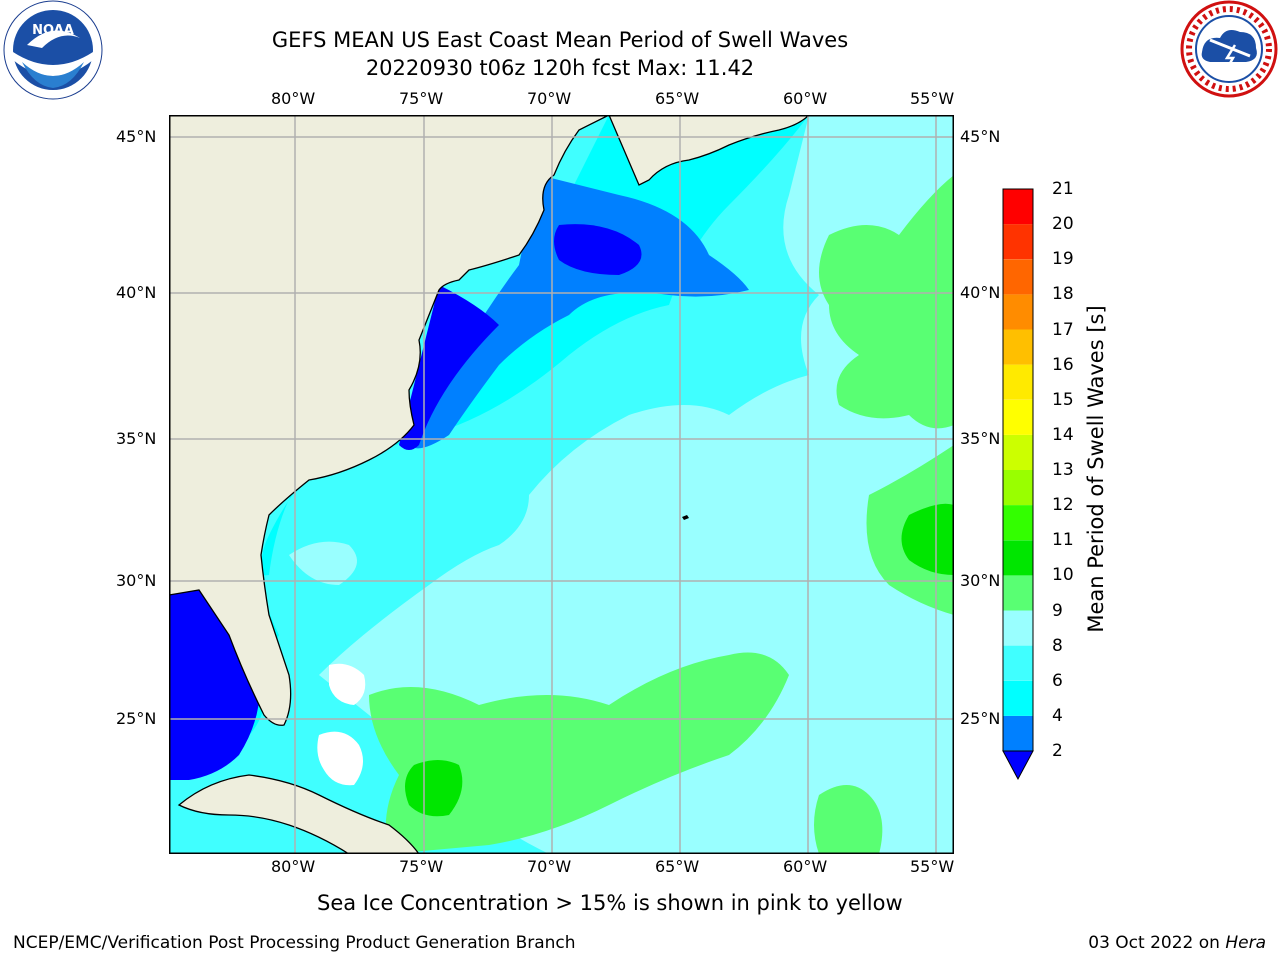 This screenshot has width=1280, height=960. I want to click on lon-tick-bottom-60w: 60°W, so click(805, 866).